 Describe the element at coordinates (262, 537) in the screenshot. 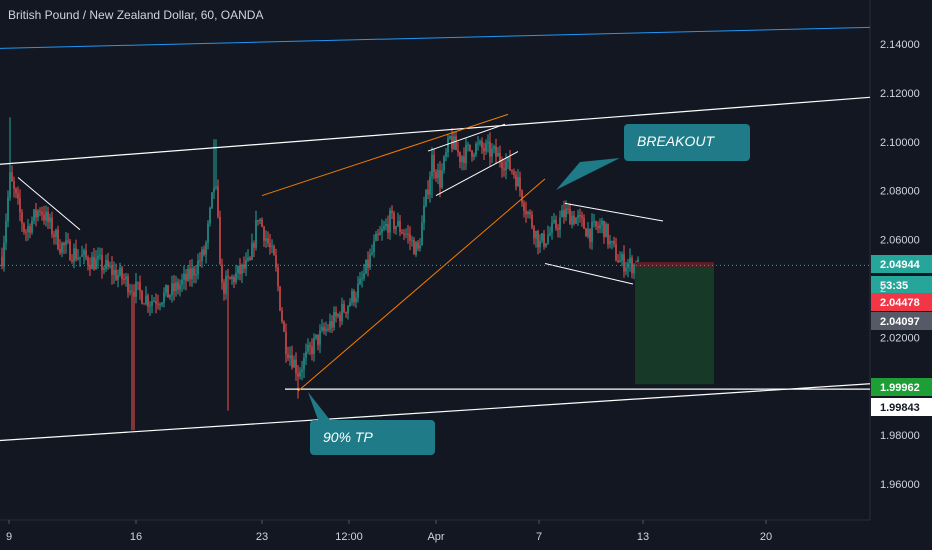

I see `x-tick-label: 23` at that location.